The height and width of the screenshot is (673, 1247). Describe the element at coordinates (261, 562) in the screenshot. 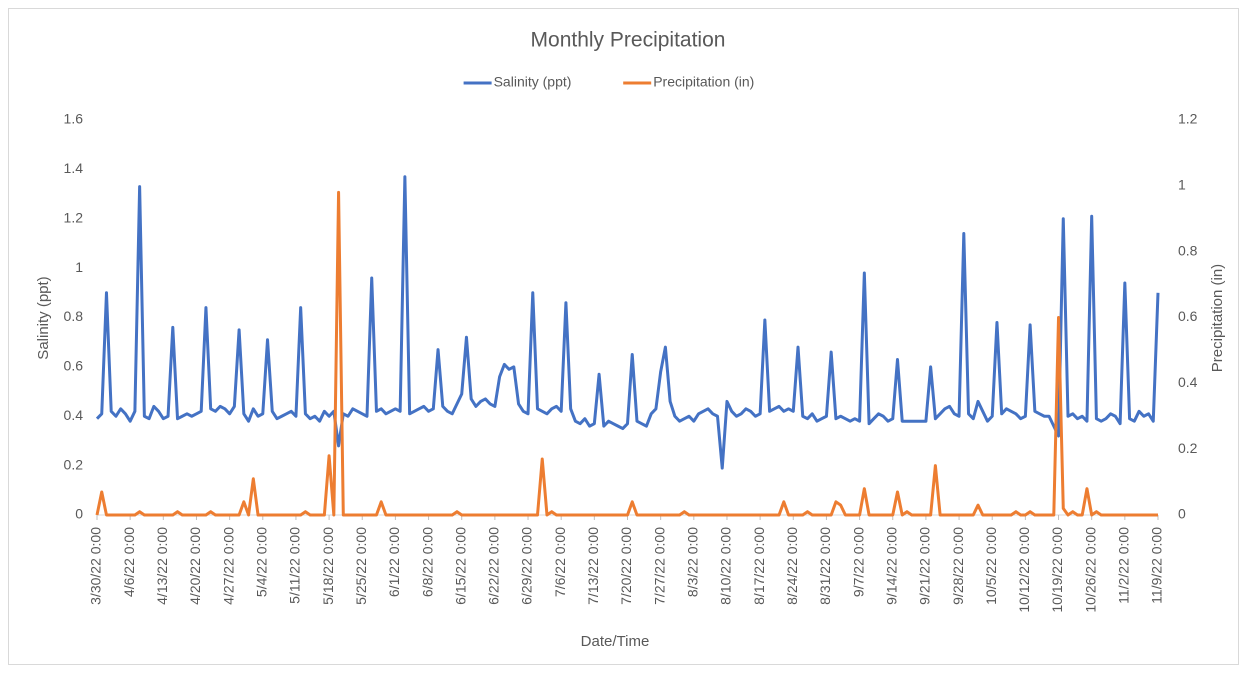

I see `x-tick-label: 5/4/22 0:00` at that location.